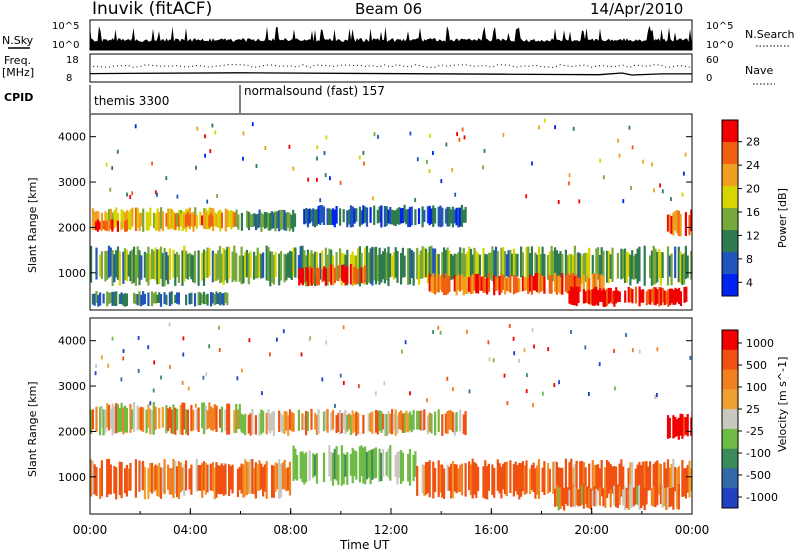 Image resolution: width=800 pixels, height=554 pixels. Describe the element at coordinates (90, 530) in the screenshot. I see `x-tick-label: 00:00` at that location.